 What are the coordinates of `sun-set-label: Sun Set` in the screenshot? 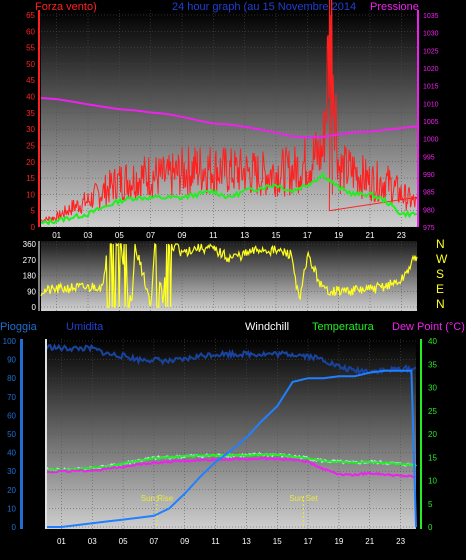 It's located at (303, 498).